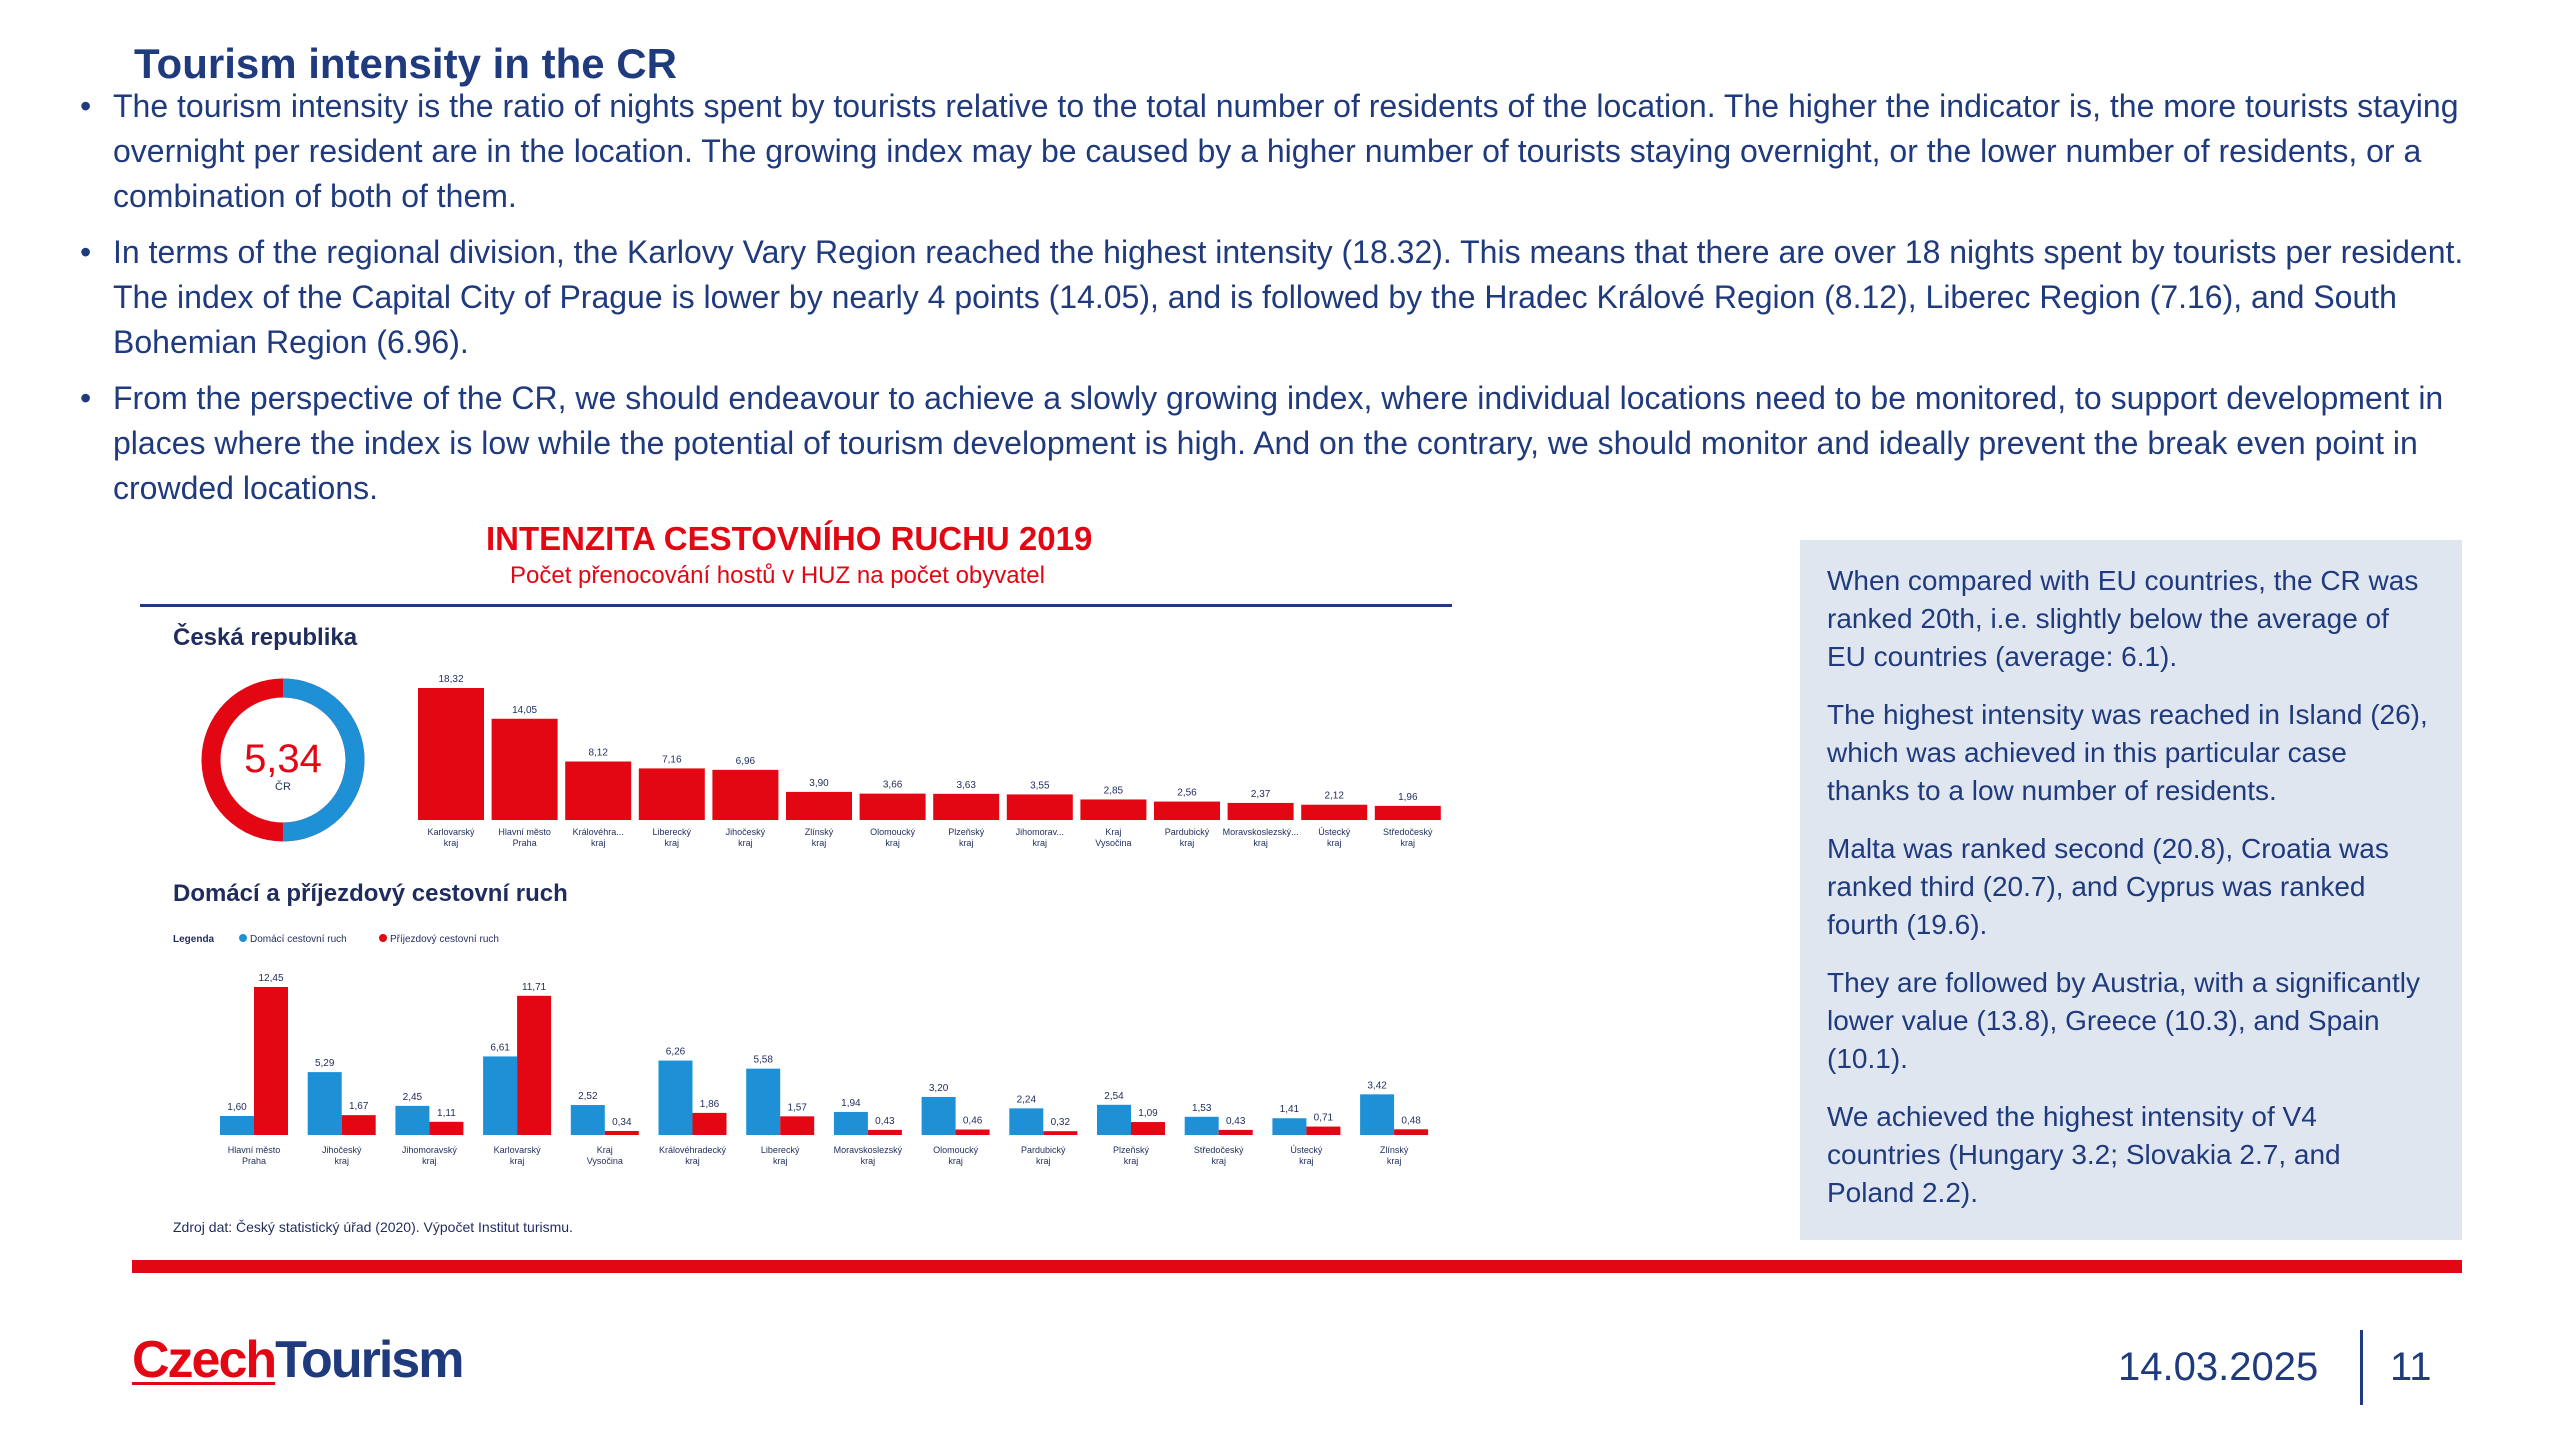 Image resolution: width=2560 pixels, height=1440 pixels. Describe the element at coordinates (1113, 837) in the screenshot. I see `bar-category-label: Kraj Vysočina` at that location.